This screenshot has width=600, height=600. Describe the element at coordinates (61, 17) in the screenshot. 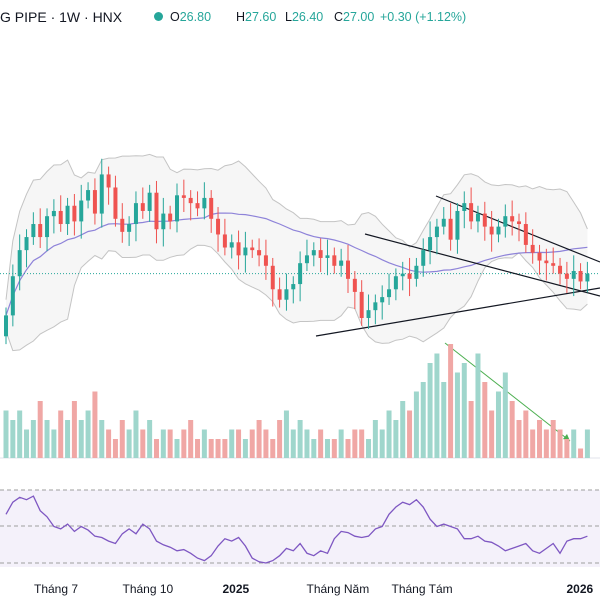

I see `symbol-title: G PIPE · 1W · HNX` at that location.